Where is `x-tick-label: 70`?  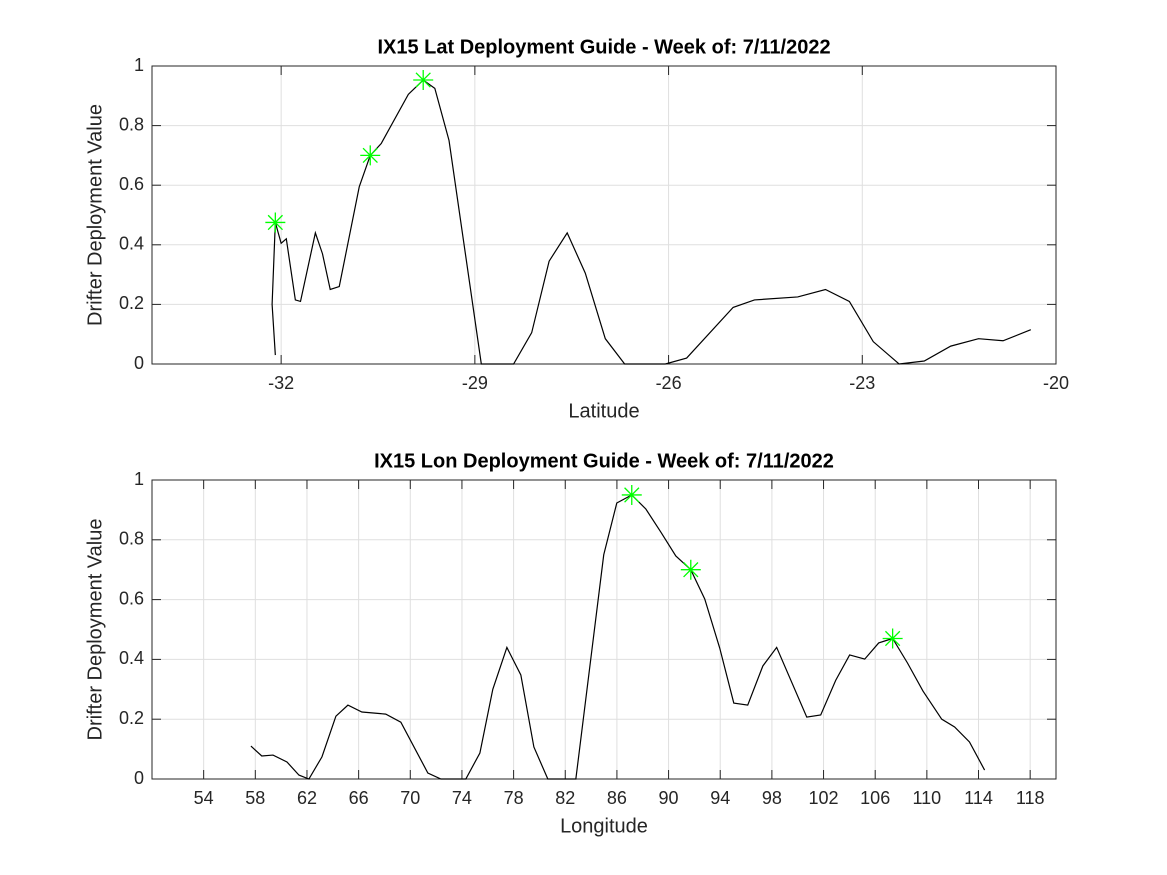
x-tick-label: 70 is located at coordinates (410, 798).